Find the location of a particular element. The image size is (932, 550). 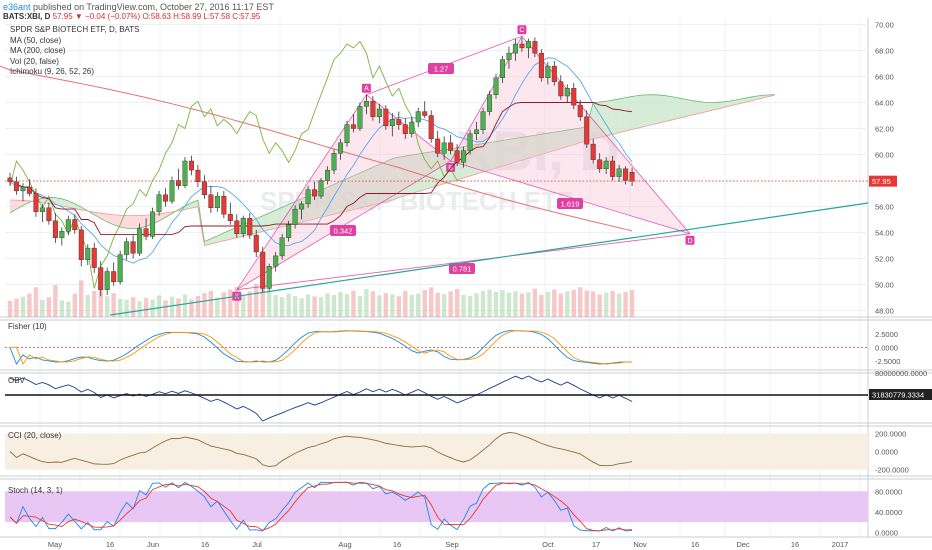

fisher-label: Fisher (10) is located at coordinates (27, 326).